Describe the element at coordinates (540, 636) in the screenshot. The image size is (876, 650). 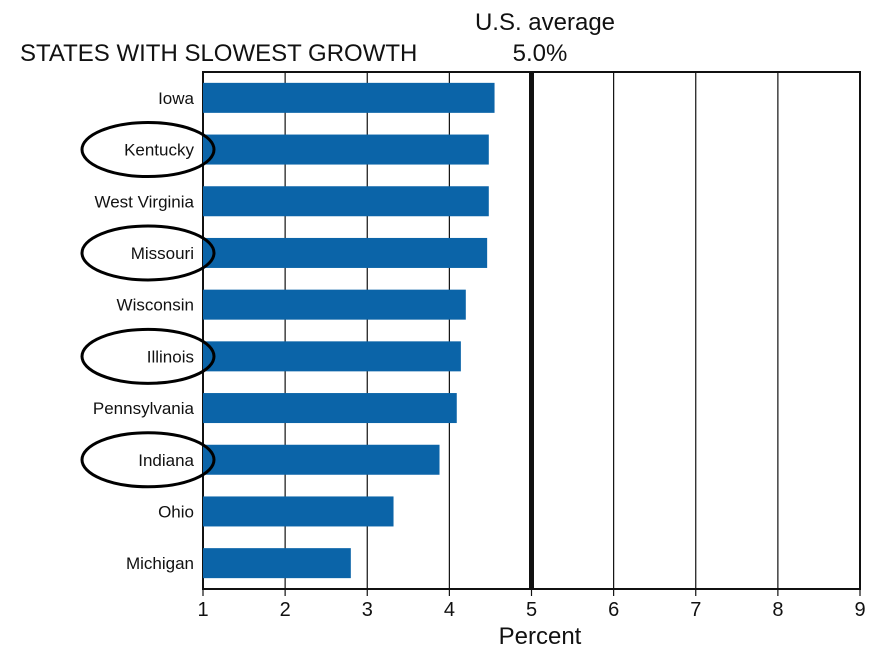
I see `x-axis-label: Percent` at that location.